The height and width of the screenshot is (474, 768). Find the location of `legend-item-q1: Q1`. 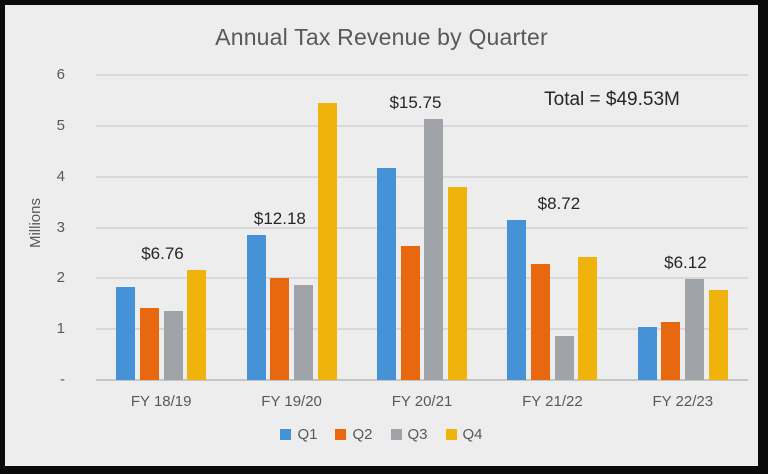

legend-item-q1: Q1 is located at coordinates (298, 434).